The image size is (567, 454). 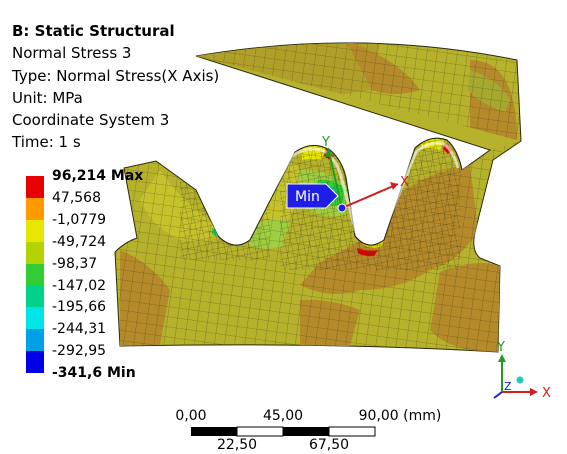 What do you see at coordinates (93, 31) in the screenshot?
I see `analysis-title: B: Static Structural` at bounding box center [93, 31].